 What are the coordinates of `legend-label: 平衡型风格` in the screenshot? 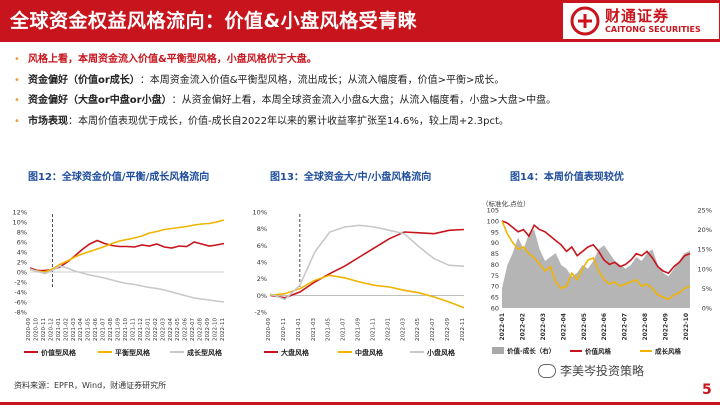 It's located at (133, 352).